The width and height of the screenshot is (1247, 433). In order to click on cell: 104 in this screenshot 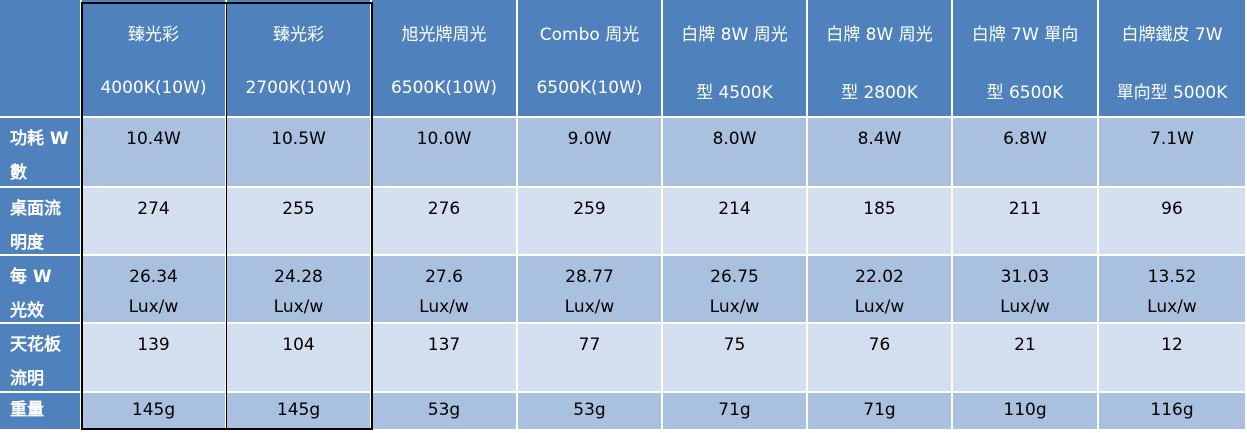, I will do `click(299, 358)`.